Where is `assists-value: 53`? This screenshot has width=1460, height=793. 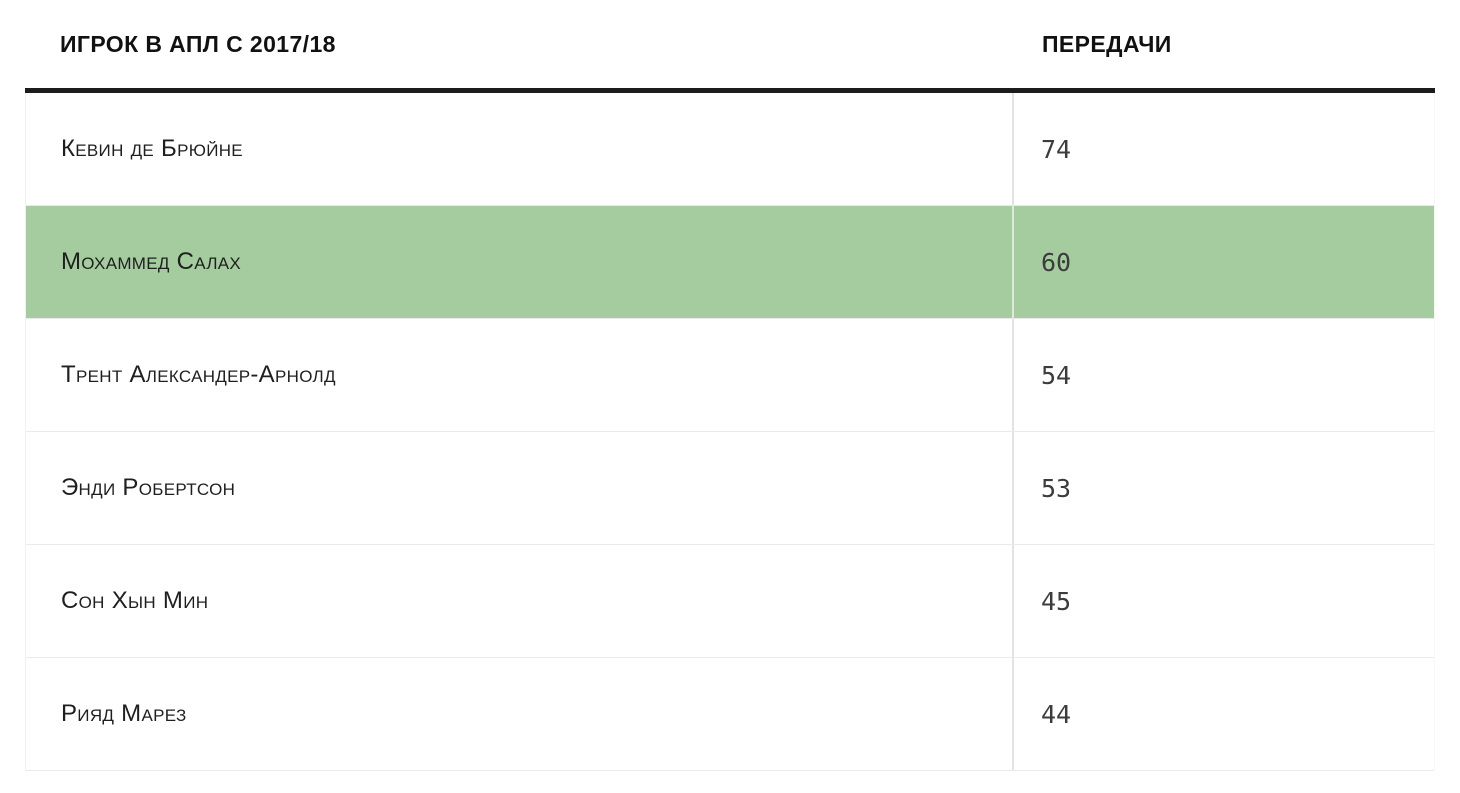
assists-value: 53 is located at coordinates (1056, 488).